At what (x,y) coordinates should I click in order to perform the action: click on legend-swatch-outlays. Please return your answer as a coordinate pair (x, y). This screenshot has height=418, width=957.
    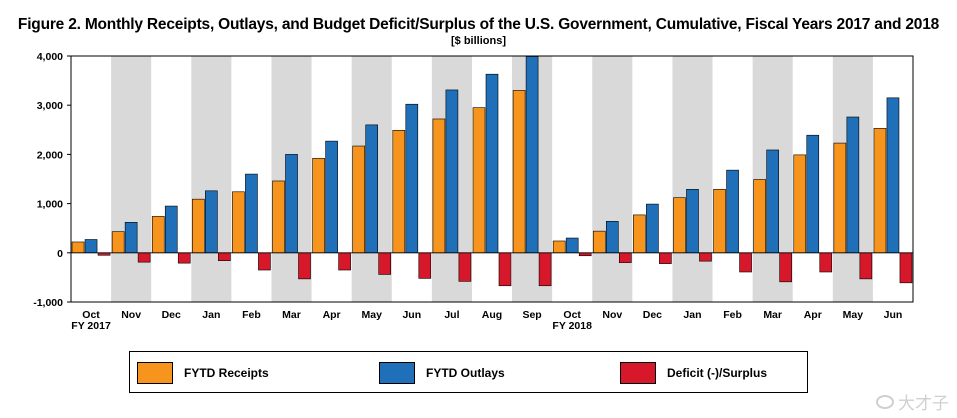
    Looking at the image, I should click on (397, 373).